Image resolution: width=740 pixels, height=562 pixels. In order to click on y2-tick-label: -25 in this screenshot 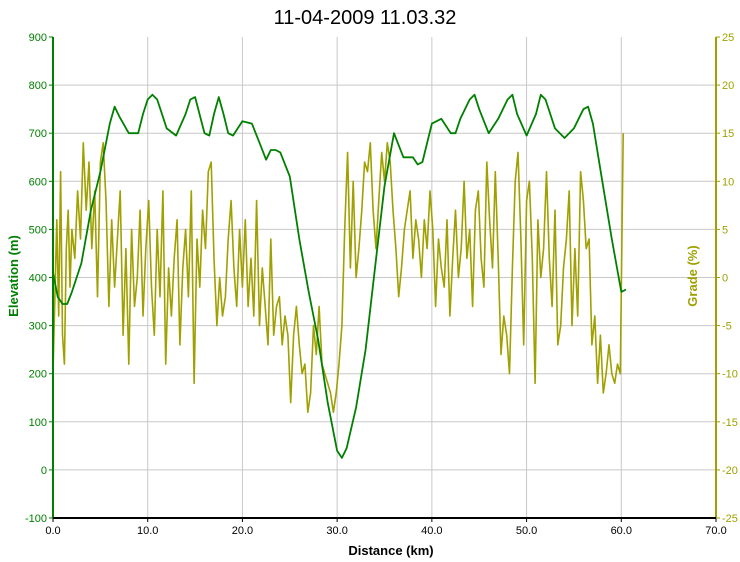, I will do `click(730, 519)`.